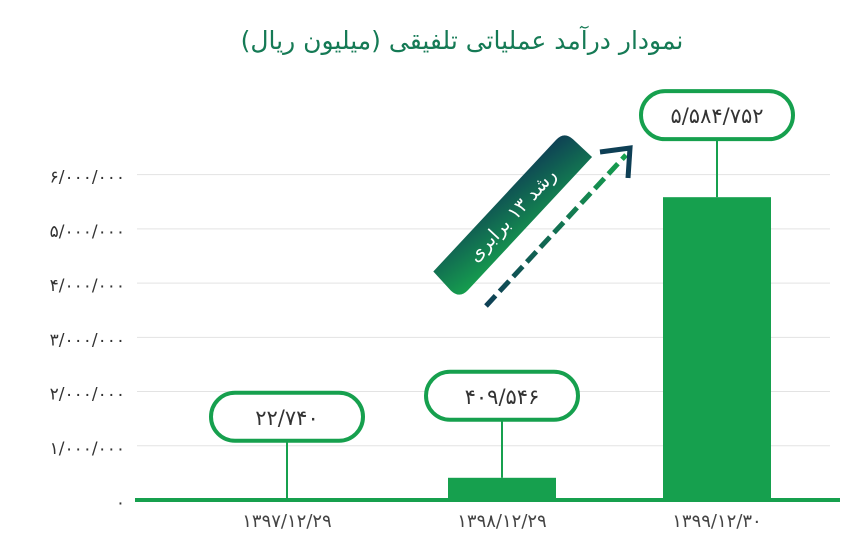  What do you see at coordinates (87, 286) in the screenshot?
I see `y-tick-label: ۴/۰۰۰/۰۰۰` at bounding box center [87, 286].